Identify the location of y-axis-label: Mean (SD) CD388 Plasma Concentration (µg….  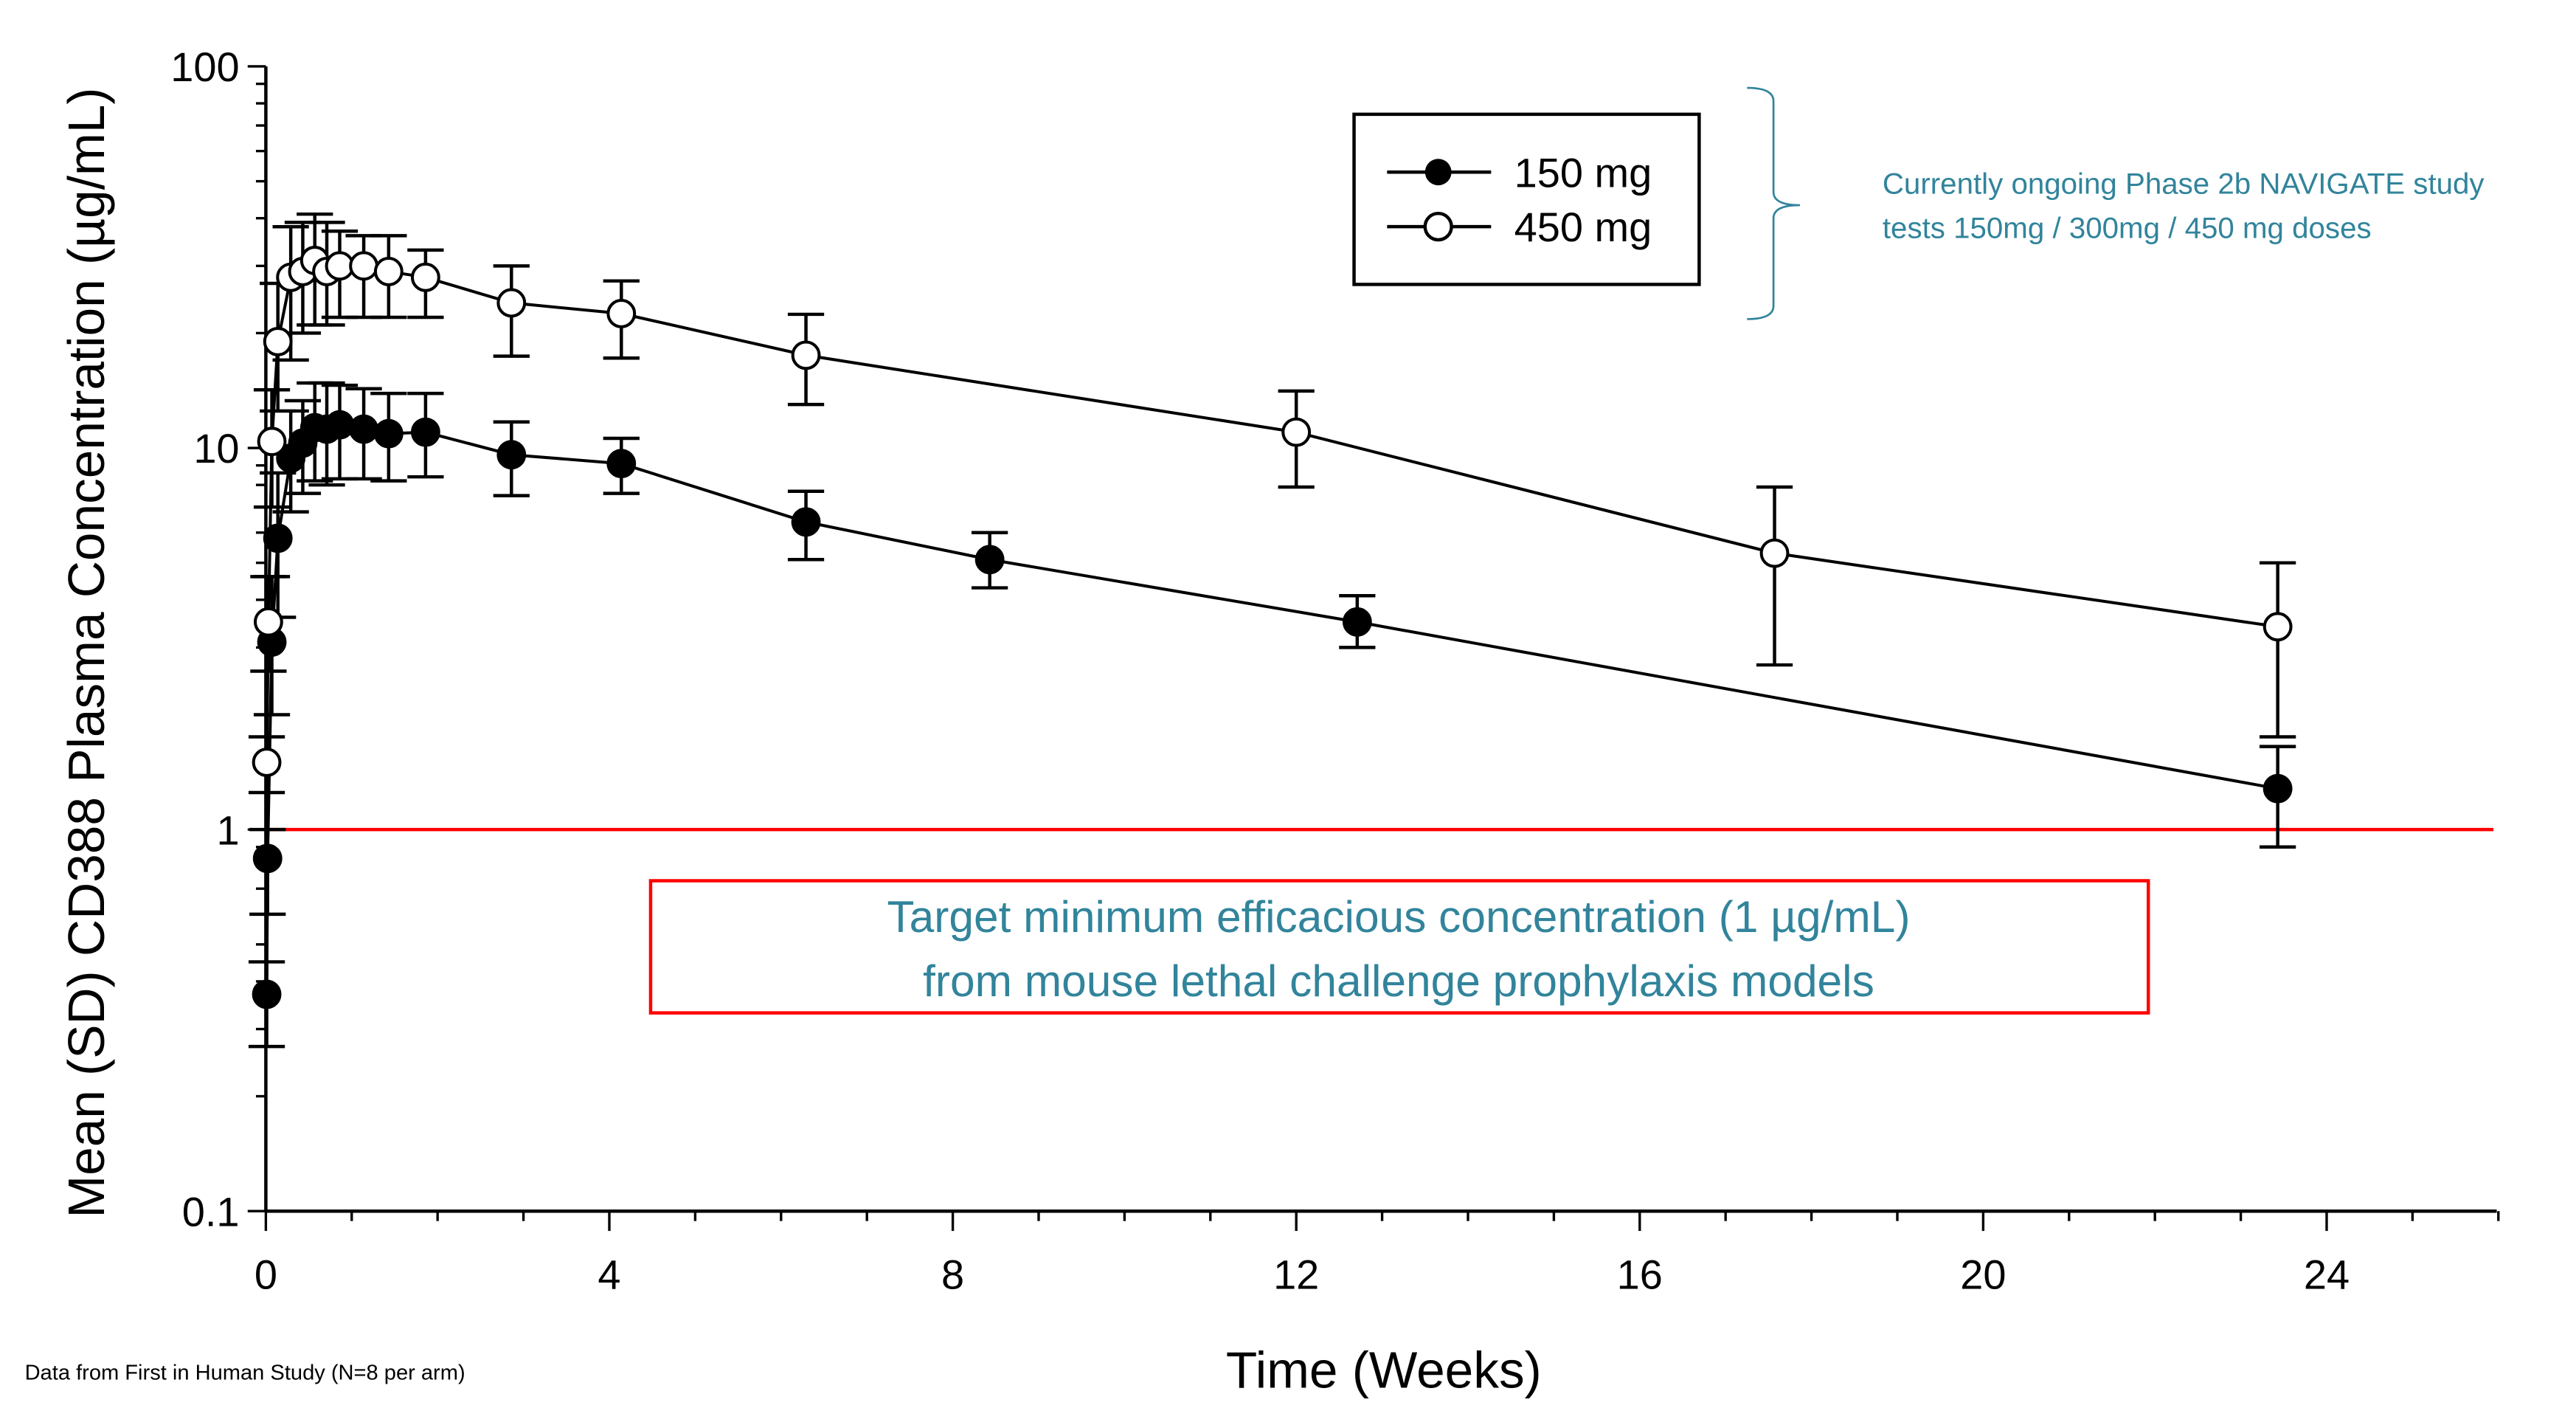
(86, 653).